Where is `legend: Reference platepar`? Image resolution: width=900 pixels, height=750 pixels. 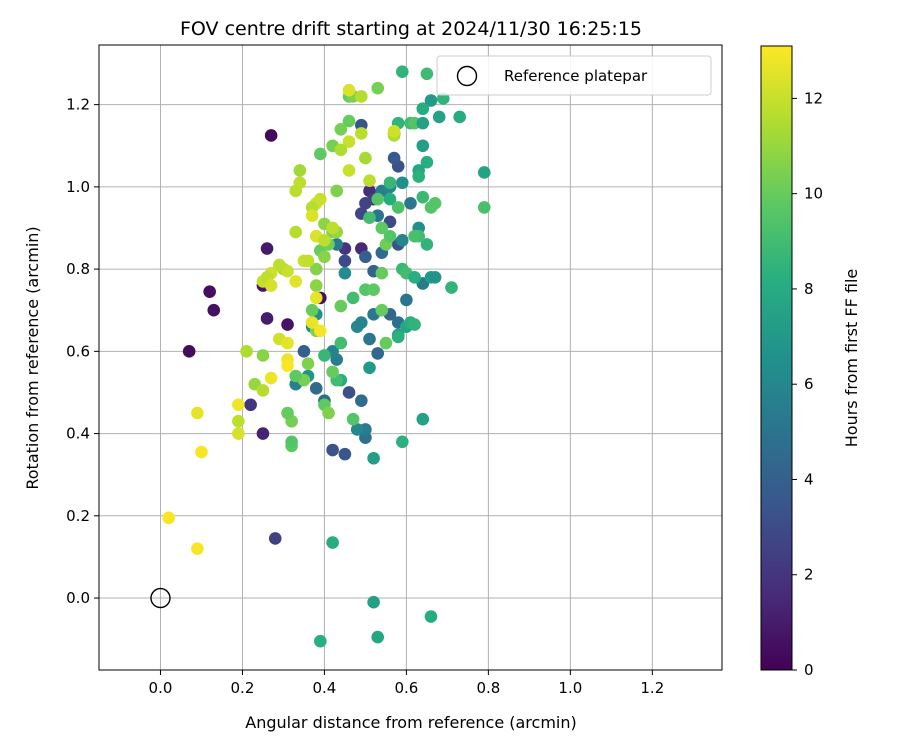 legend: Reference platepar is located at coordinates (574, 75).